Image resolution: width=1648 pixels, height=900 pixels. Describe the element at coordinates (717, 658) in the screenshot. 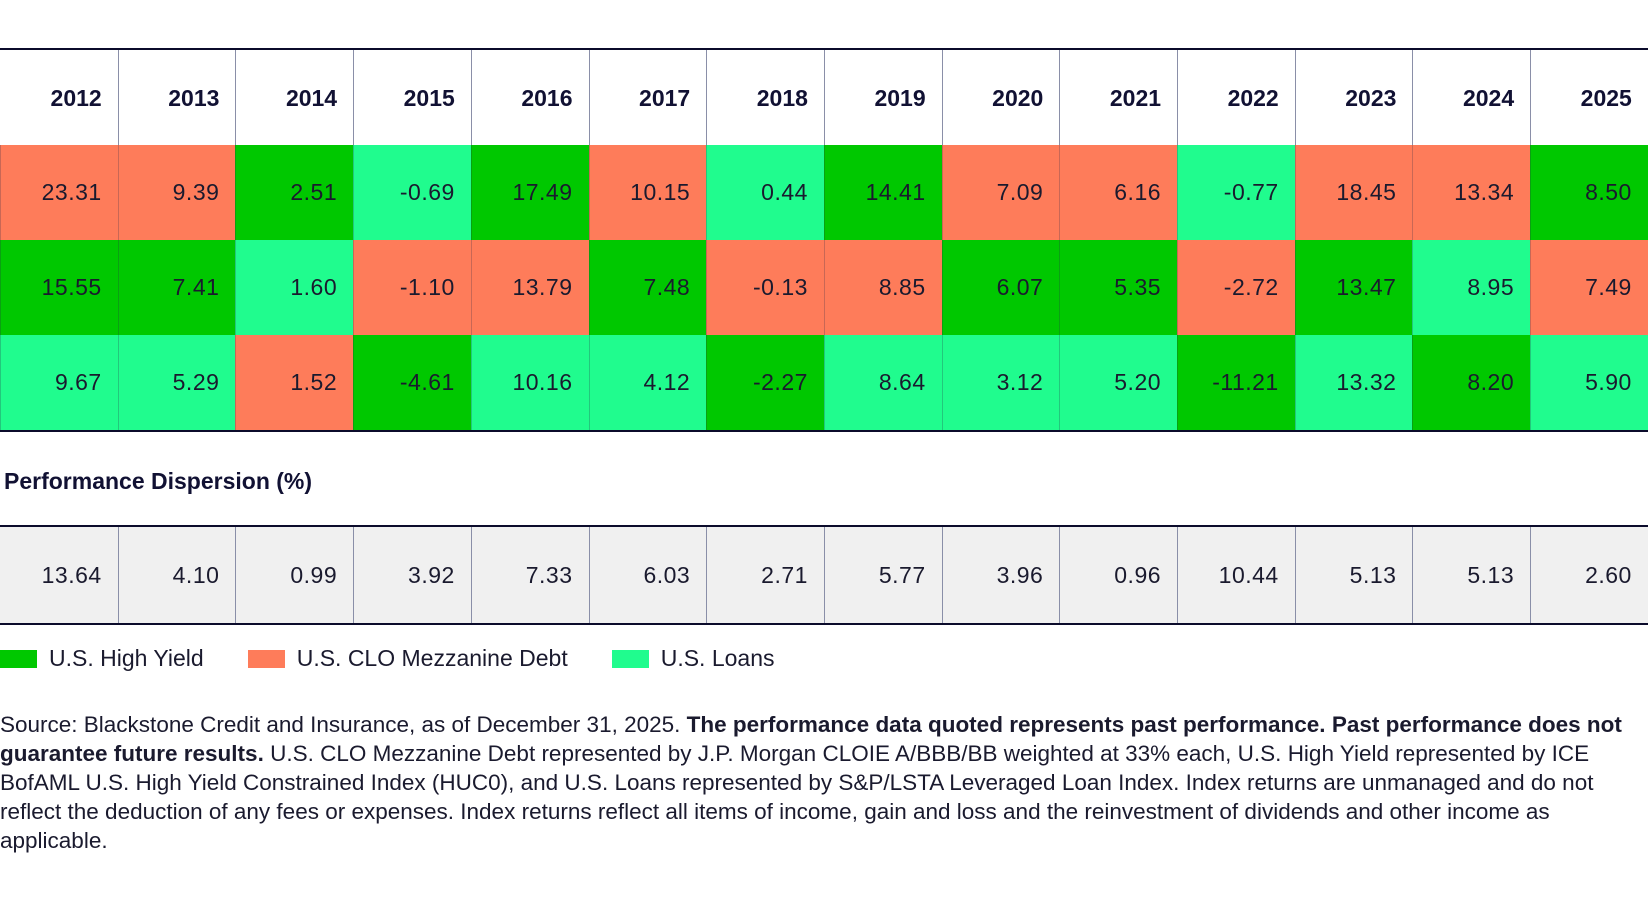

I see `legend-label: U.S. Loans` at that location.